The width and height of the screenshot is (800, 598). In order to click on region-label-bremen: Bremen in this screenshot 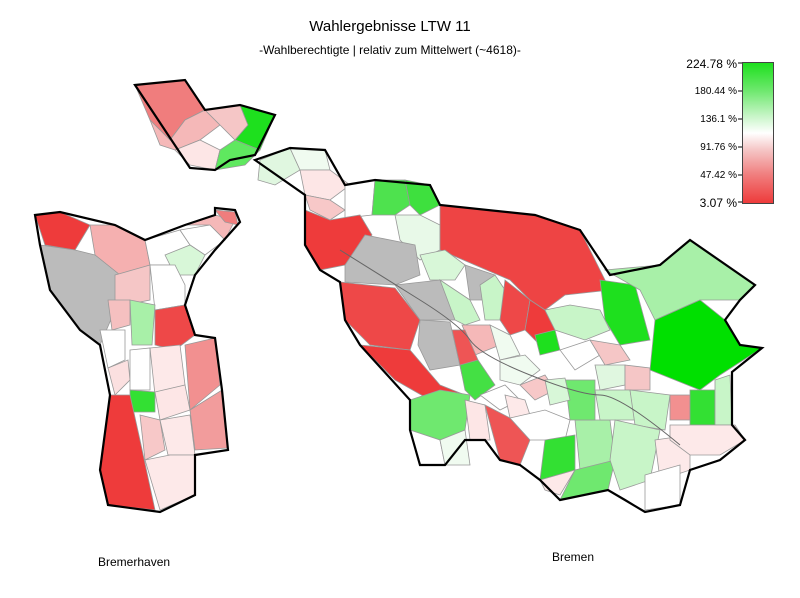, I will do `click(573, 557)`.